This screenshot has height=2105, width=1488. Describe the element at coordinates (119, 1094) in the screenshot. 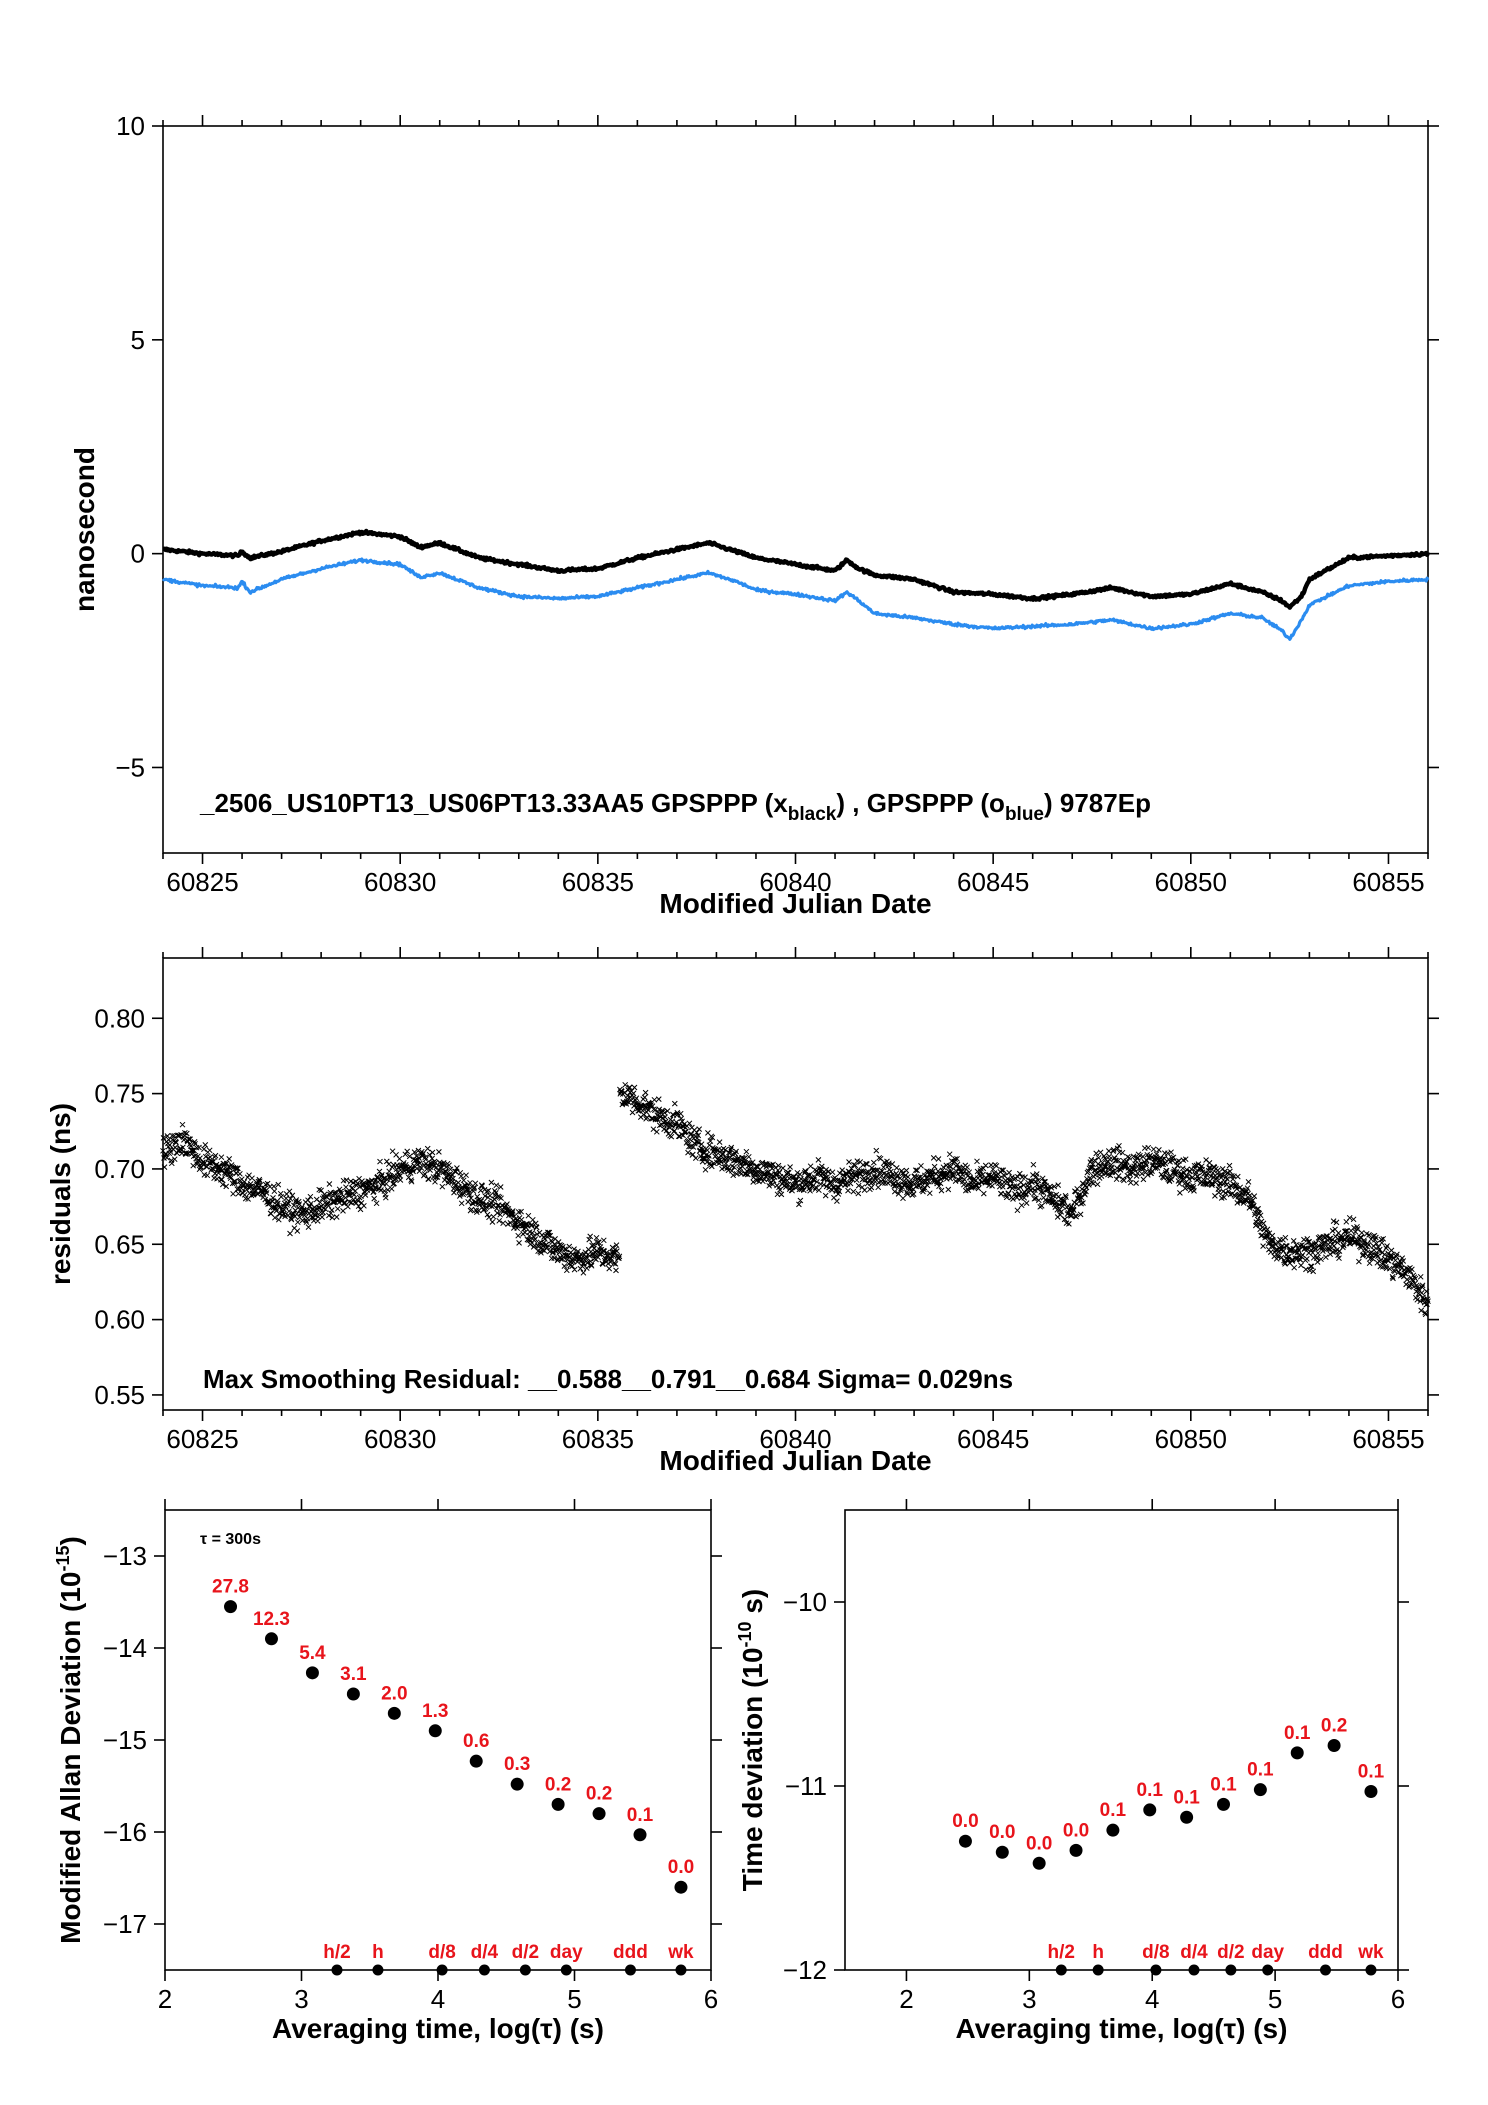

I see `y-tick-label: 0.75` at that location.